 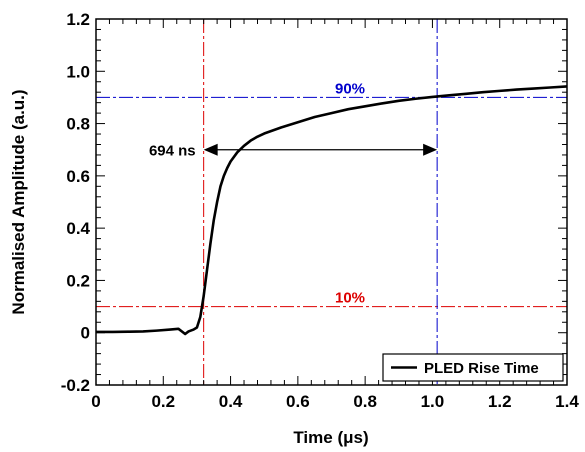 I want to click on x-tick-label: 1.0, so click(x=433, y=401).